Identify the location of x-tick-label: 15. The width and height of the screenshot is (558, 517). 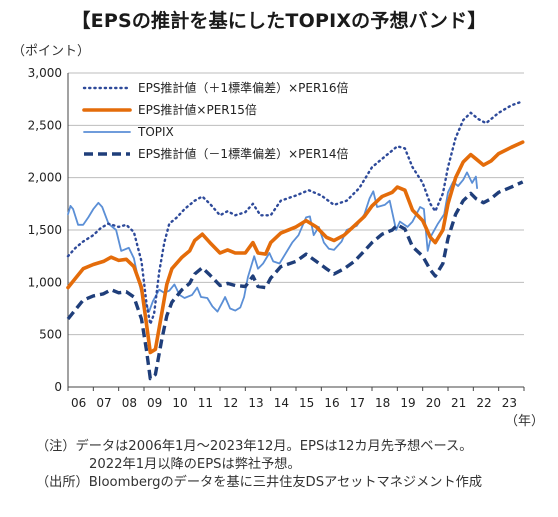
(306, 403).